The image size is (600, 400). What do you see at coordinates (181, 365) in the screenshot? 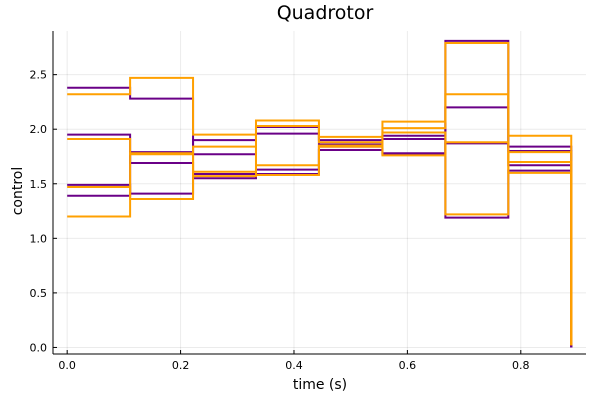
I see `x-tick-label-1: 0.2` at bounding box center [181, 365].